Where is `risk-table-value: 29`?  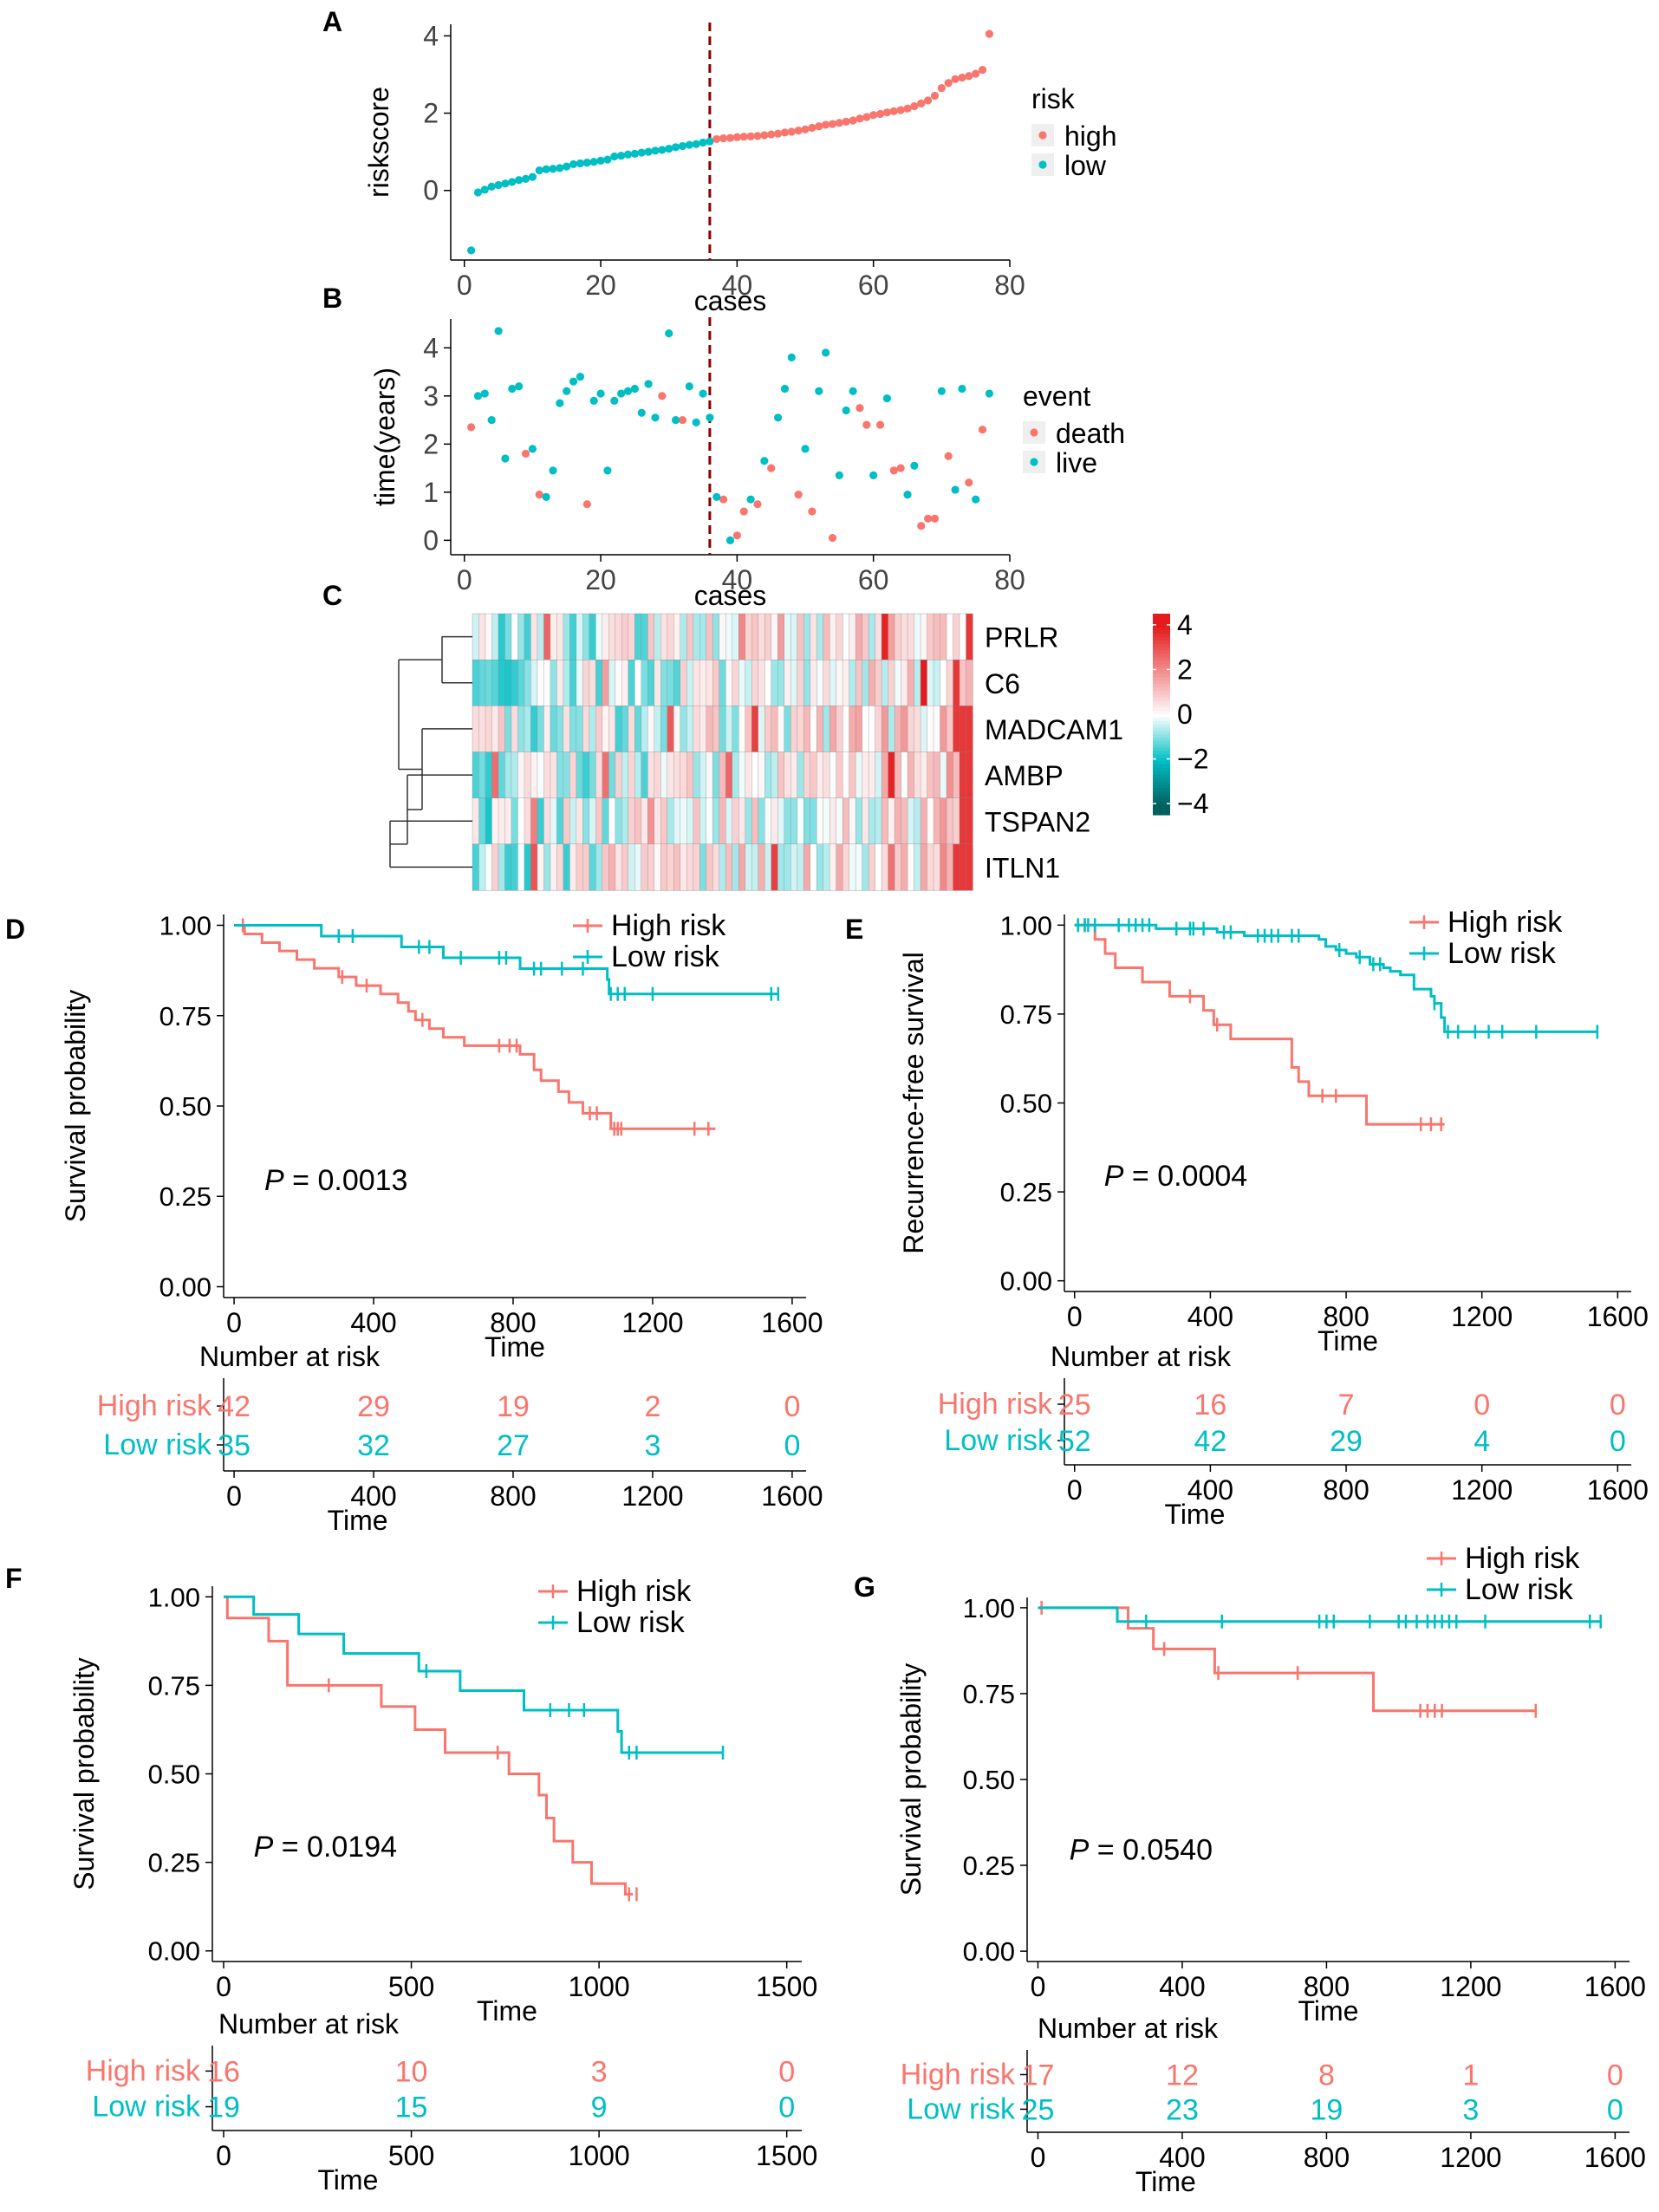
risk-table-value: 29 is located at coordinates (373, 1406).